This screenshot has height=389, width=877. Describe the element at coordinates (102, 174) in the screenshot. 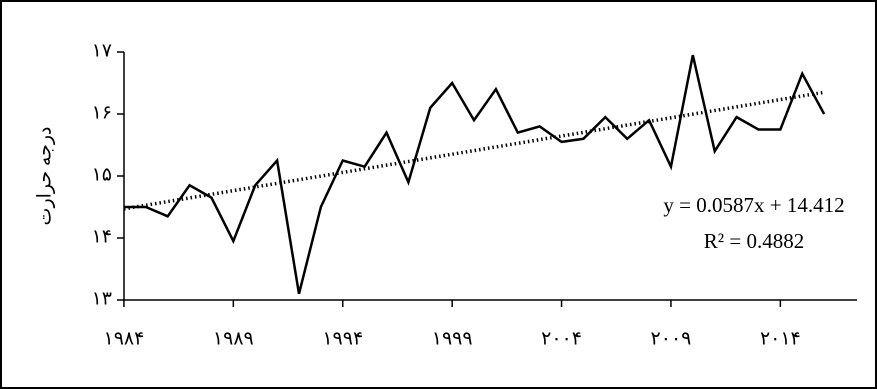

I see `y-tick-label: ۱۵` at that location.